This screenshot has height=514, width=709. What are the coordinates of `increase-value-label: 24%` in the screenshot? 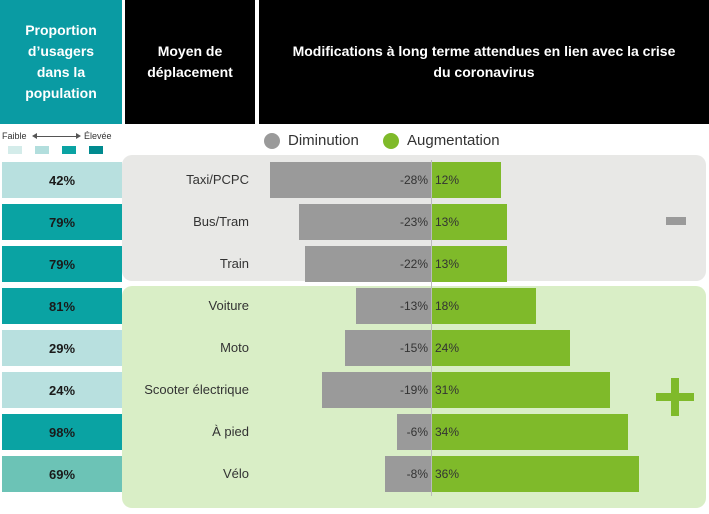 It's located at (447, 348).